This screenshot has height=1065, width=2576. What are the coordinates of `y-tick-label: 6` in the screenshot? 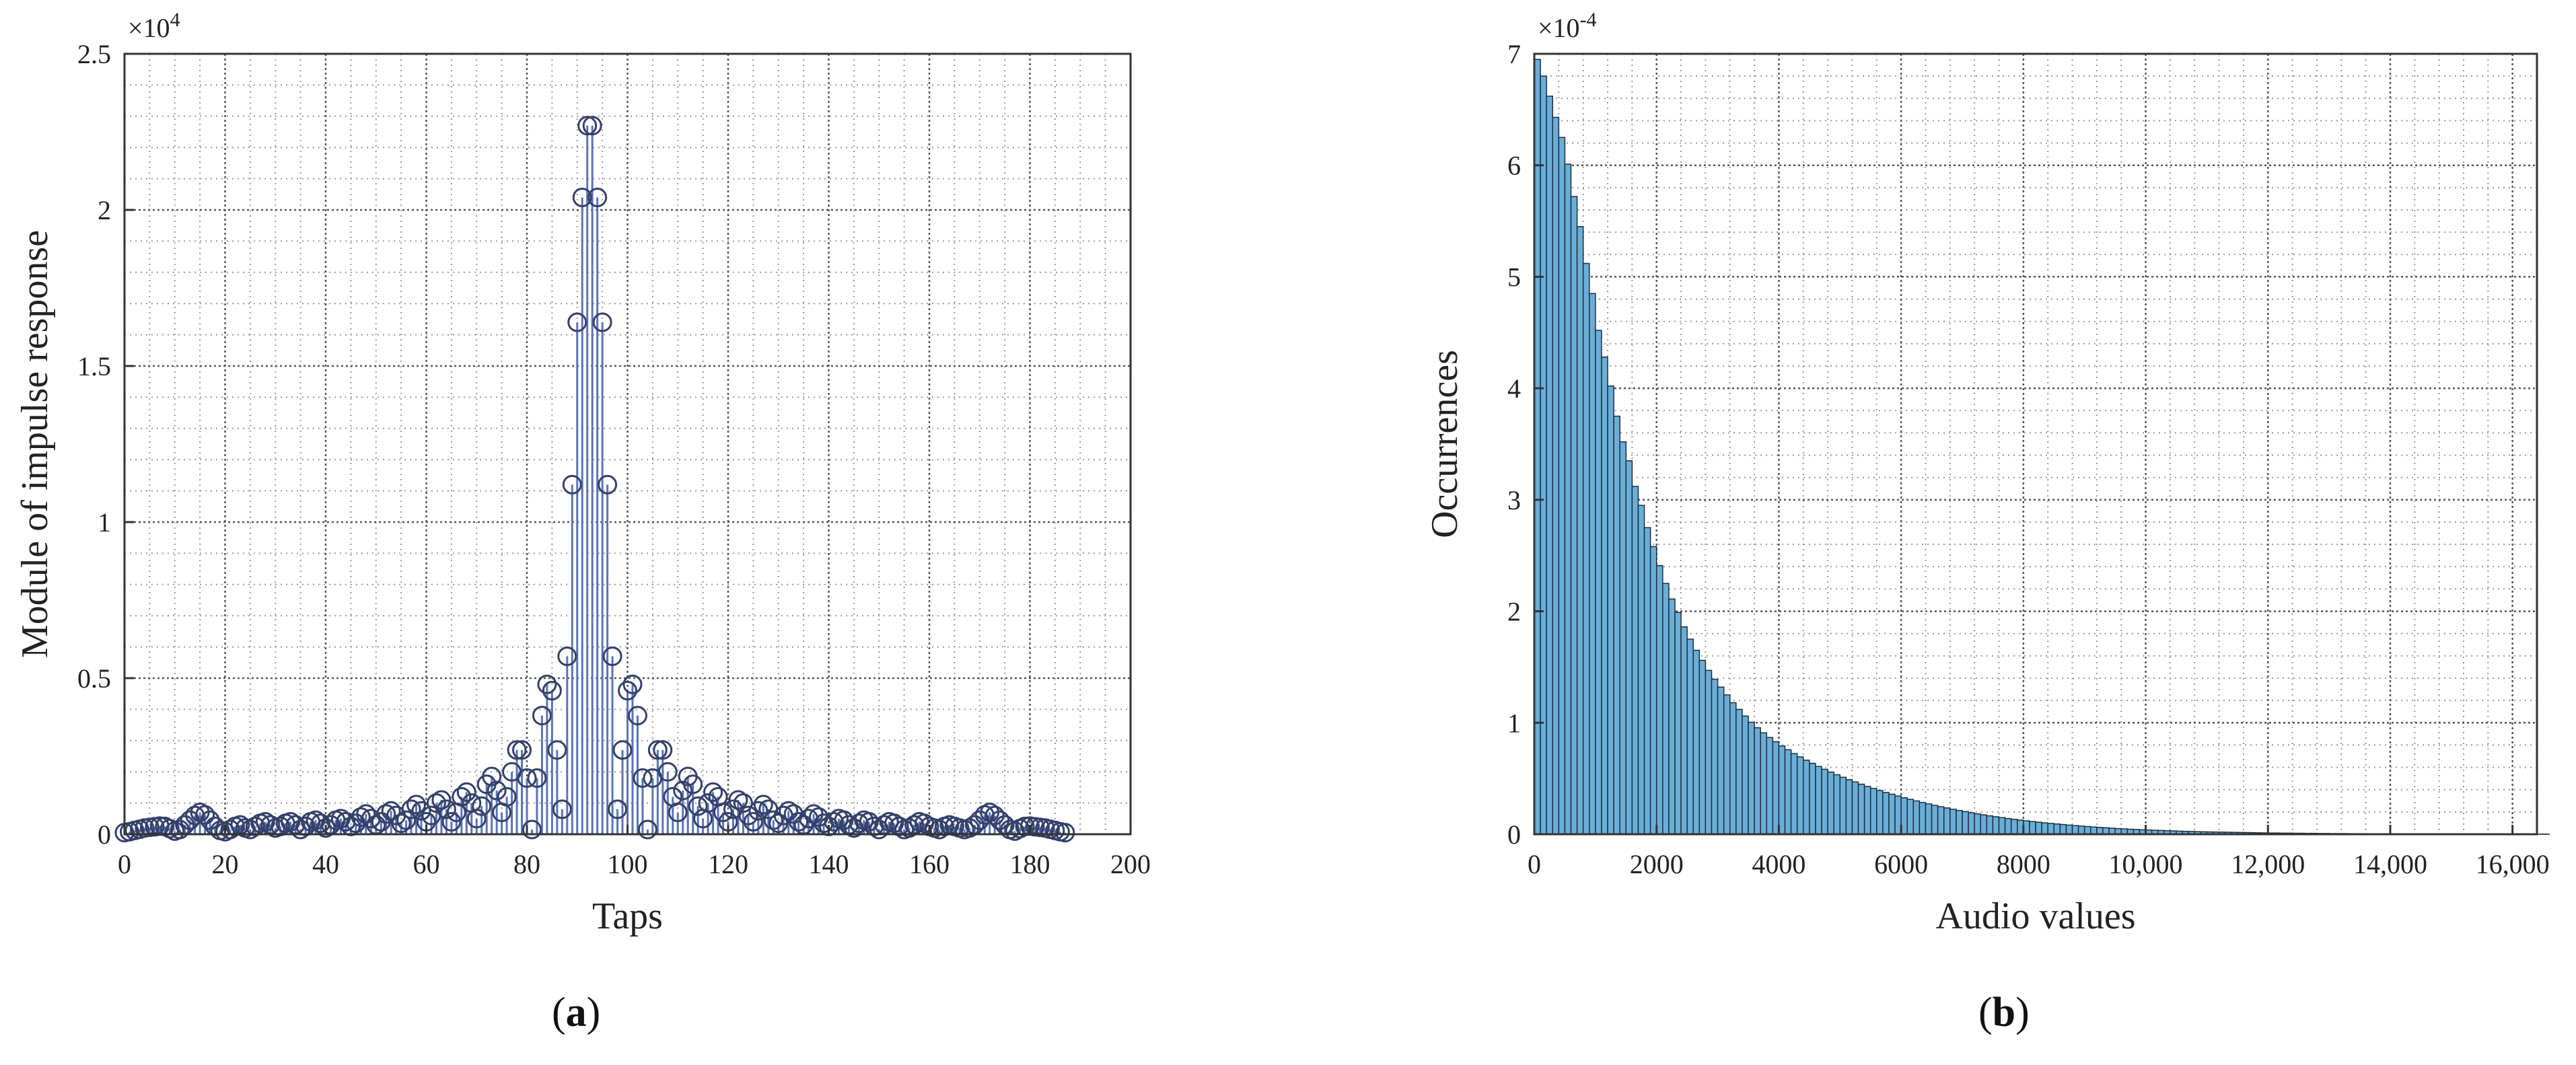 It's located at (1514, 166).